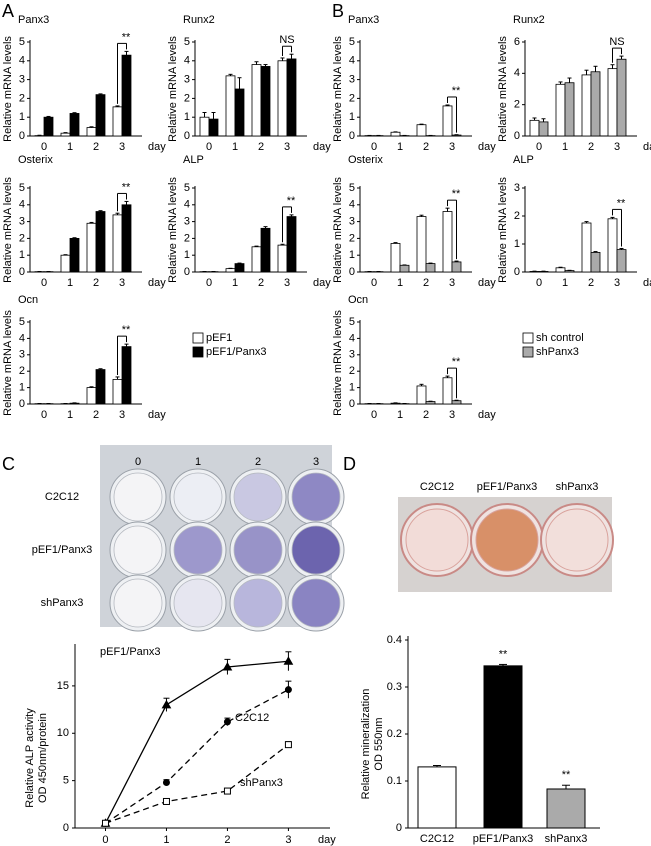 Image resolution: width=651 pixels, height=846 pixels. What do you see at coordinates (63, 686) in the screenshot?
I see `y-tick-label: 15` at bounding box center [63, 686].